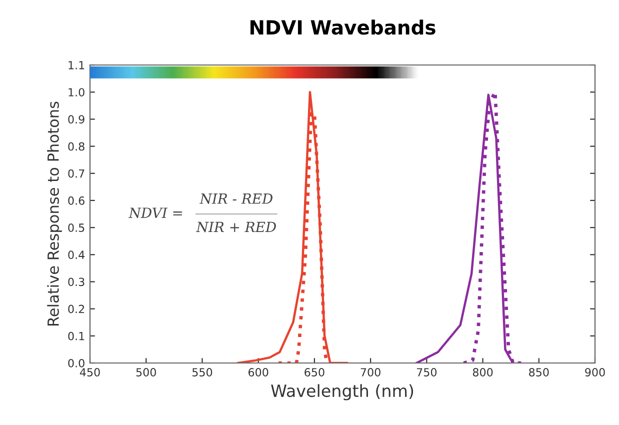 The height and width of the screenshot is (425, 619). What do you see at coordinates (314, 372) in the screenshot?
I see `x-tick-label: 650` at bounding box center [314, 372].